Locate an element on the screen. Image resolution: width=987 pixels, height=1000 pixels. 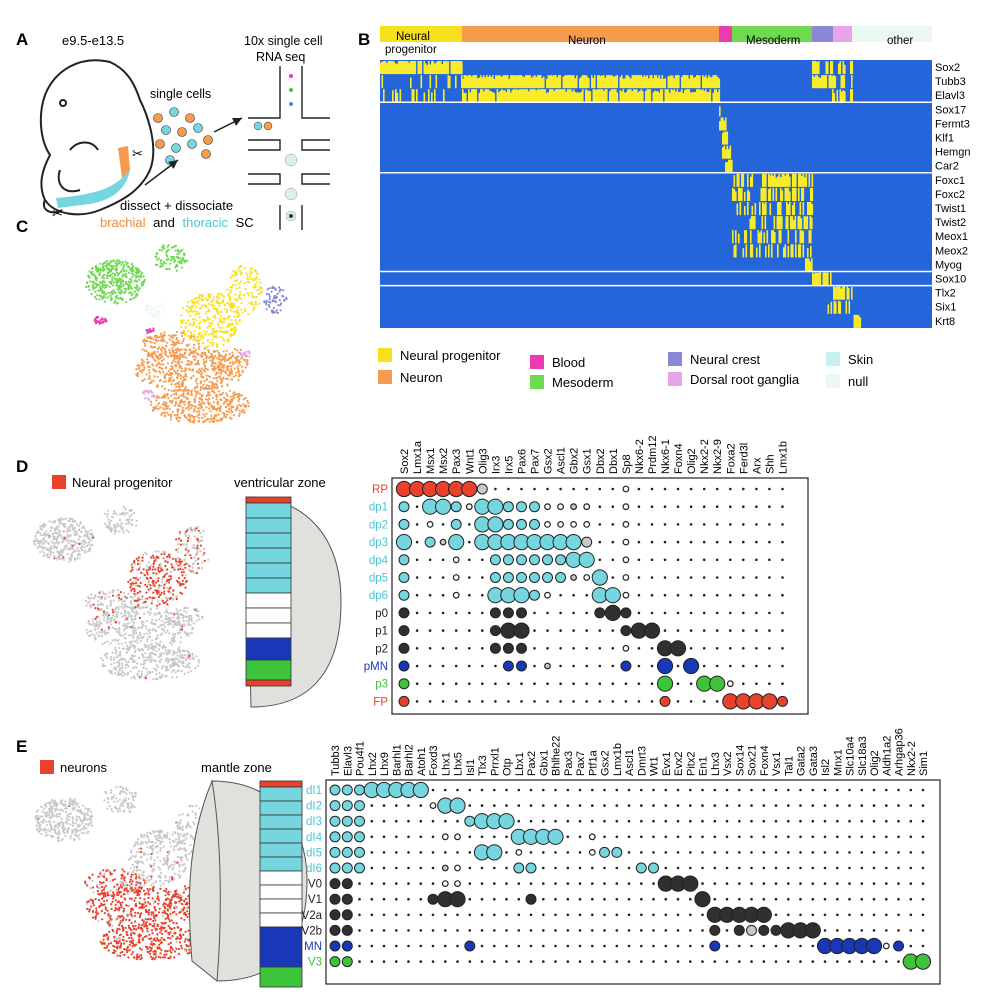
gene-label: Shh is located at coordinates (770, 464).